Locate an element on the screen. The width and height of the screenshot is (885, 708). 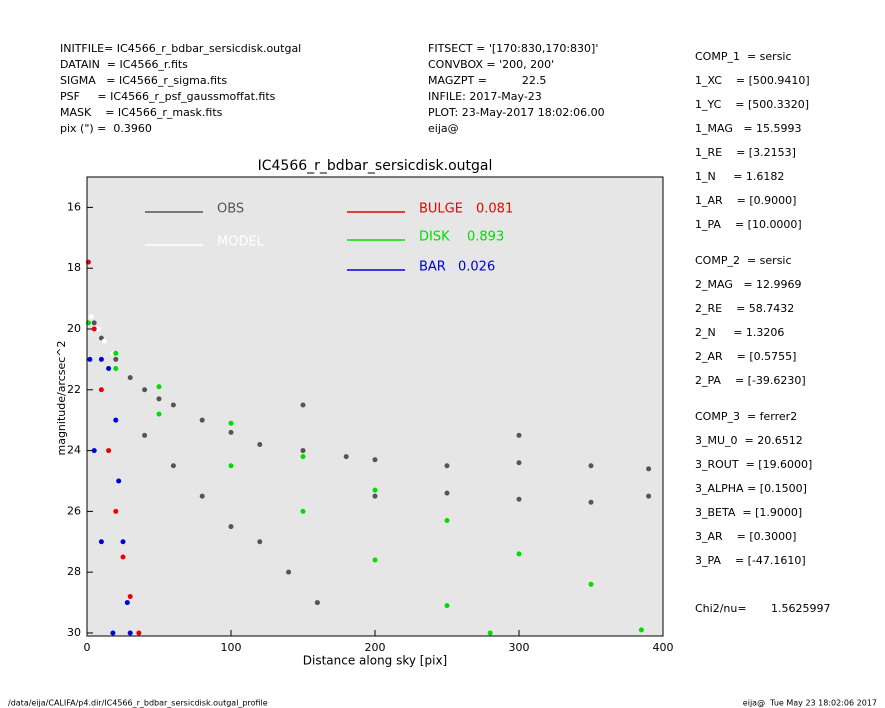
y-axis-label: magnitude/arcsec^2 is located at coordinates (61, 397).